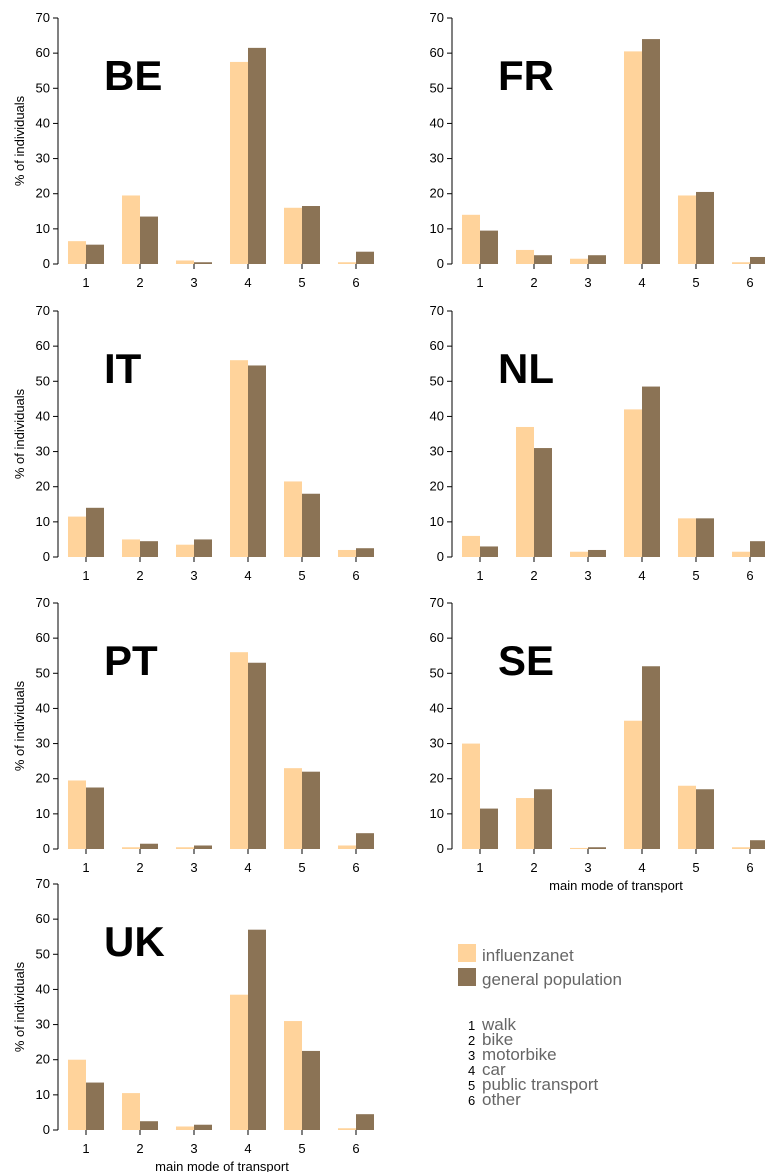  What do you see at coordinates (185, 848) in the screenshot?
I see `bar-pt-mode3-influenzanet` at bounding box center [185, 848].